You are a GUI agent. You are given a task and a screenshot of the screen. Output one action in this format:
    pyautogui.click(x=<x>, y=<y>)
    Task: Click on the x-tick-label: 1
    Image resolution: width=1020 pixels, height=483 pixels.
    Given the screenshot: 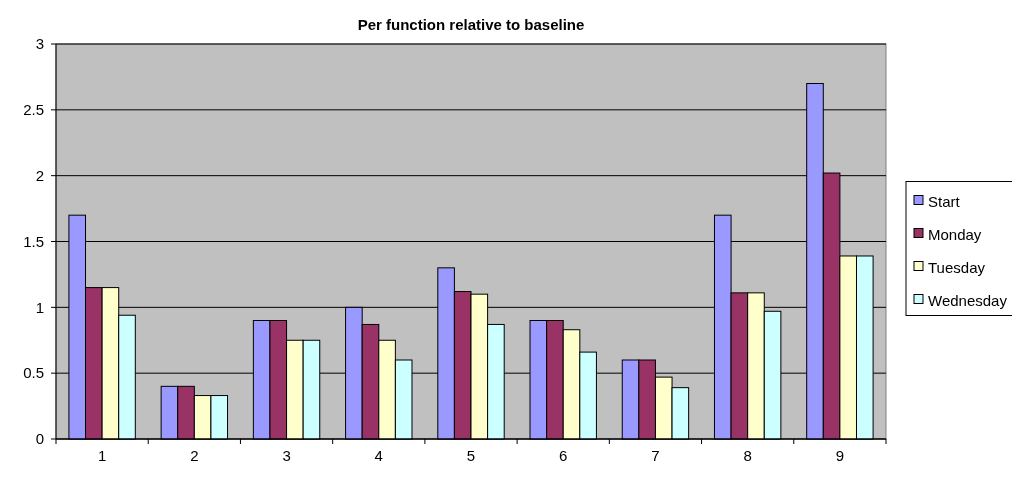 What is the action you would take?
    pyautogui.click(x=102, y=455)
    